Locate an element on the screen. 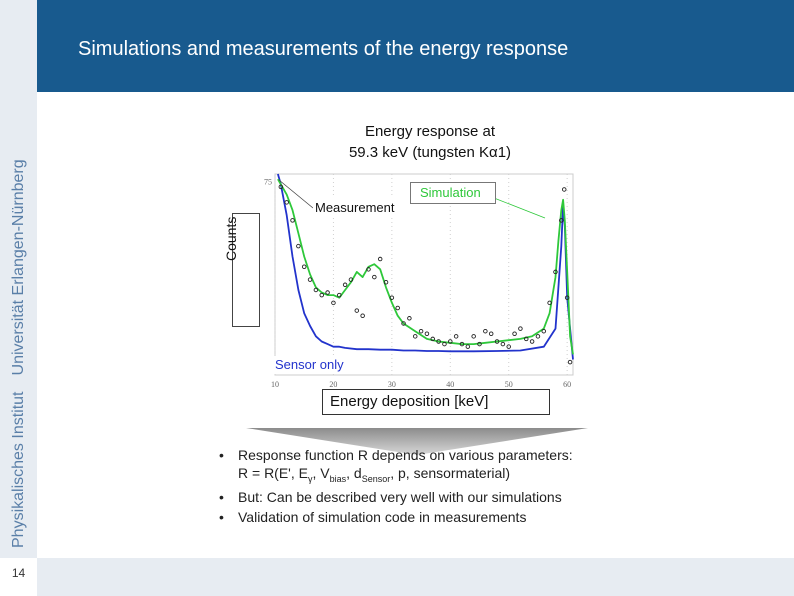  sidebar is located at coordinates (18, 298).